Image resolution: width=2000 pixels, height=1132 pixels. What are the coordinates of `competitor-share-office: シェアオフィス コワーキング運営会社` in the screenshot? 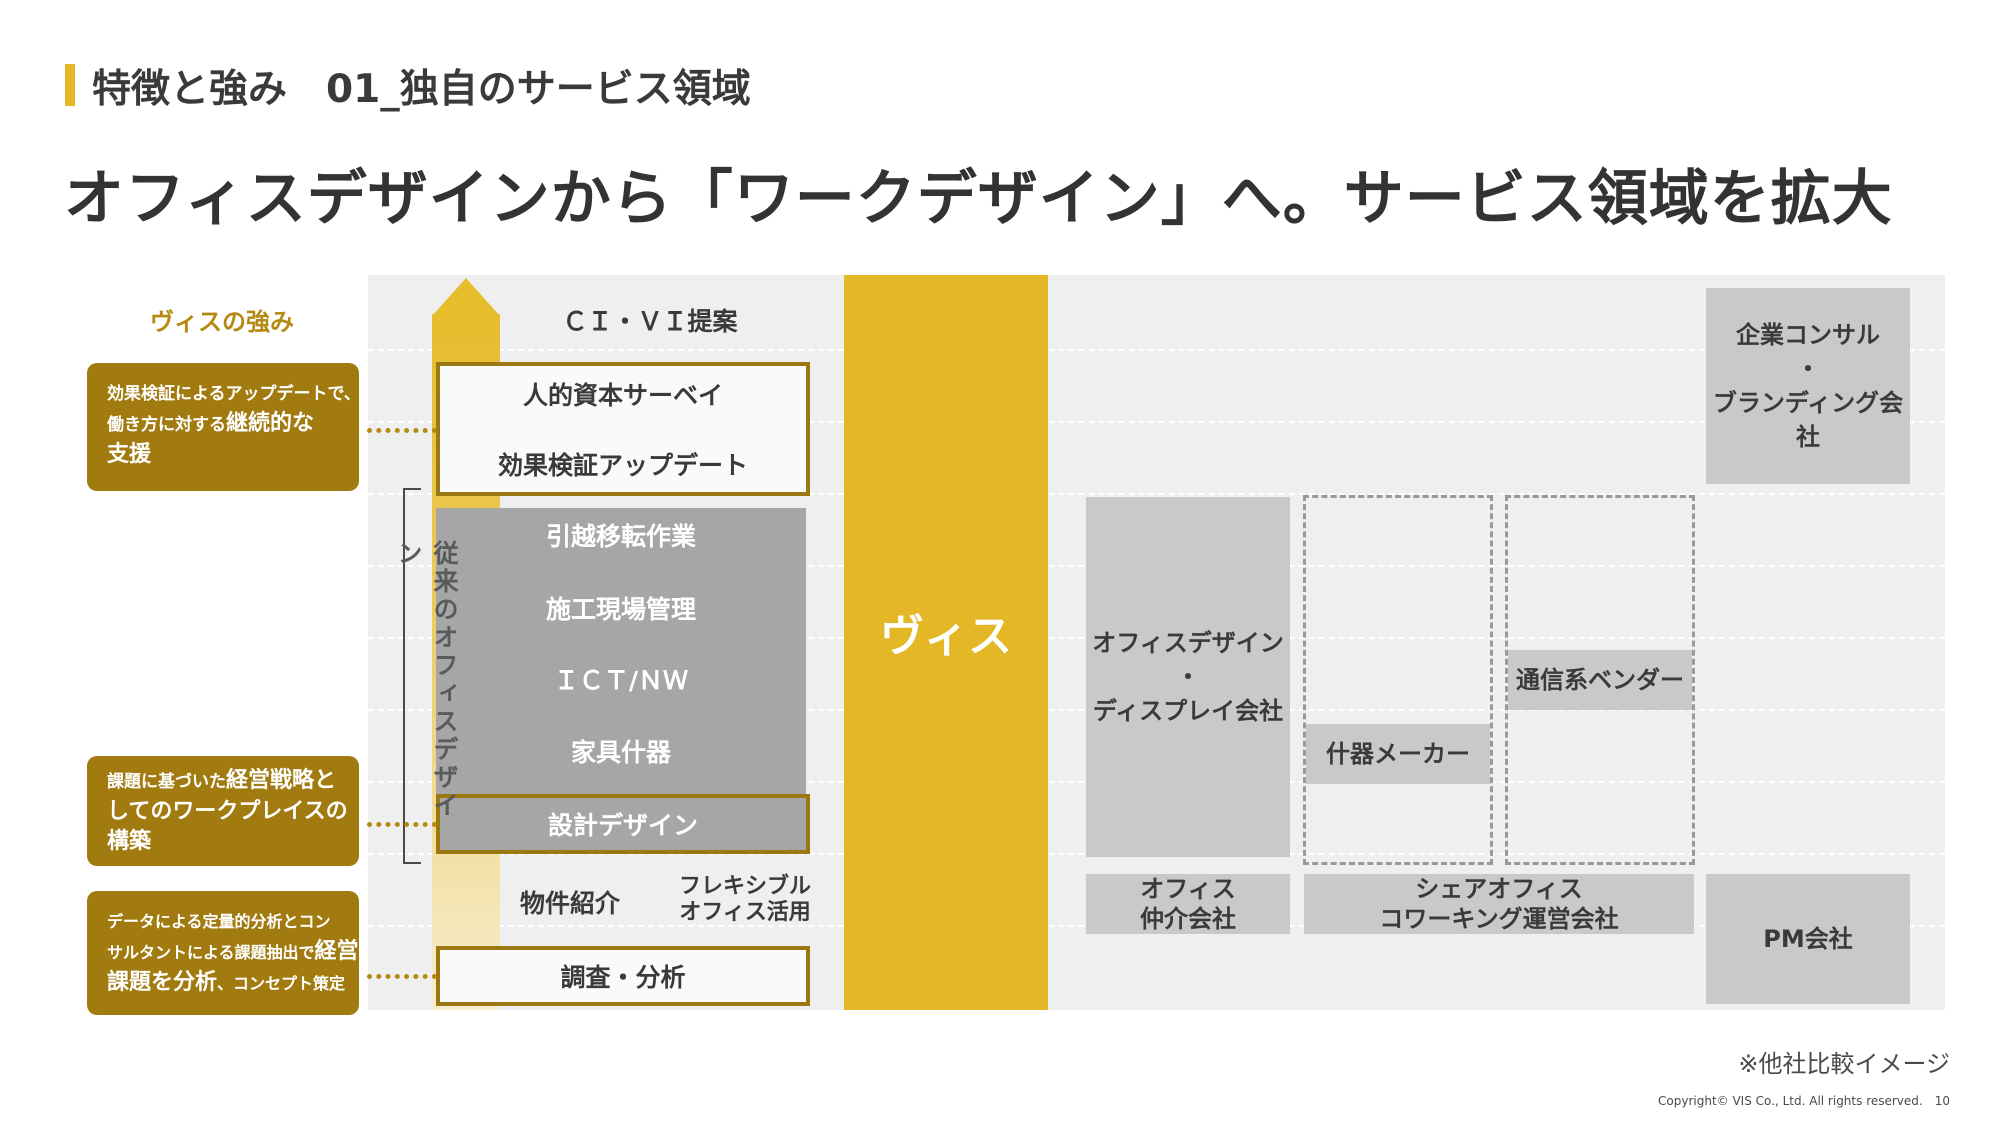 It's located at (1499, 904).